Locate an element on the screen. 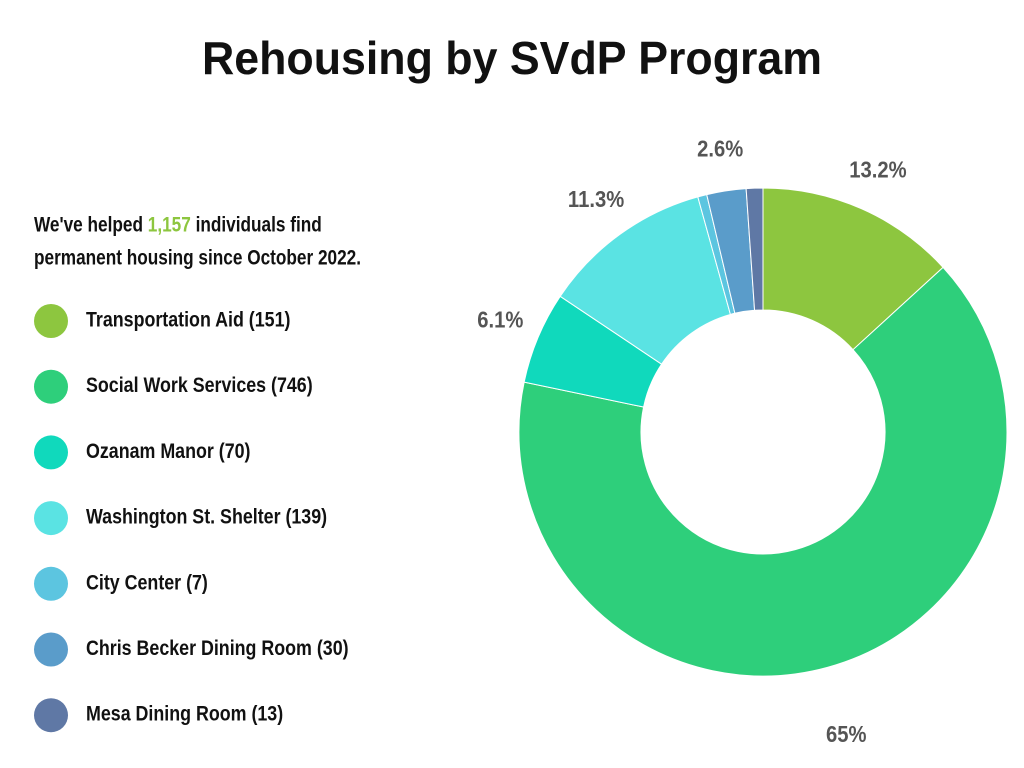 The image size is (1024, 768). donut-slice is located at coordinates (754, 249).